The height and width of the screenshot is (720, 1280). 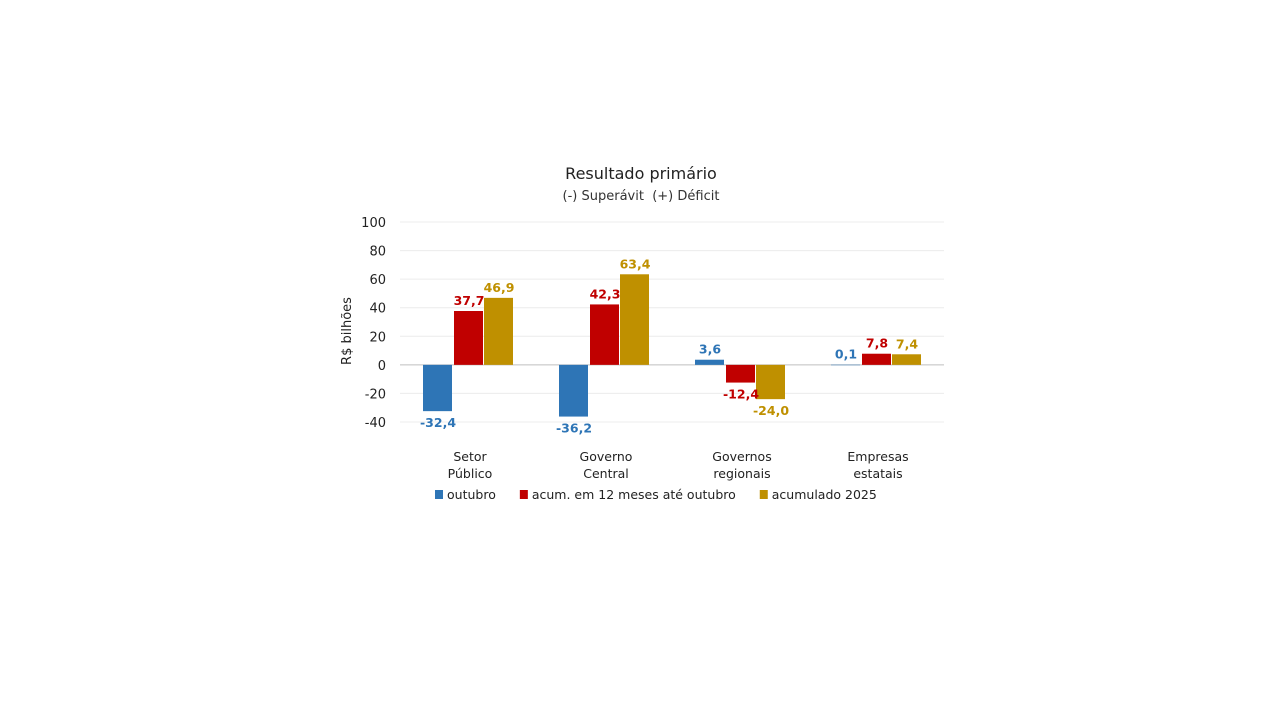 What do you see at coordinates (877, 456) in the screenshot?
I see `category-label: Empresas` at bounding box center [877, 456].